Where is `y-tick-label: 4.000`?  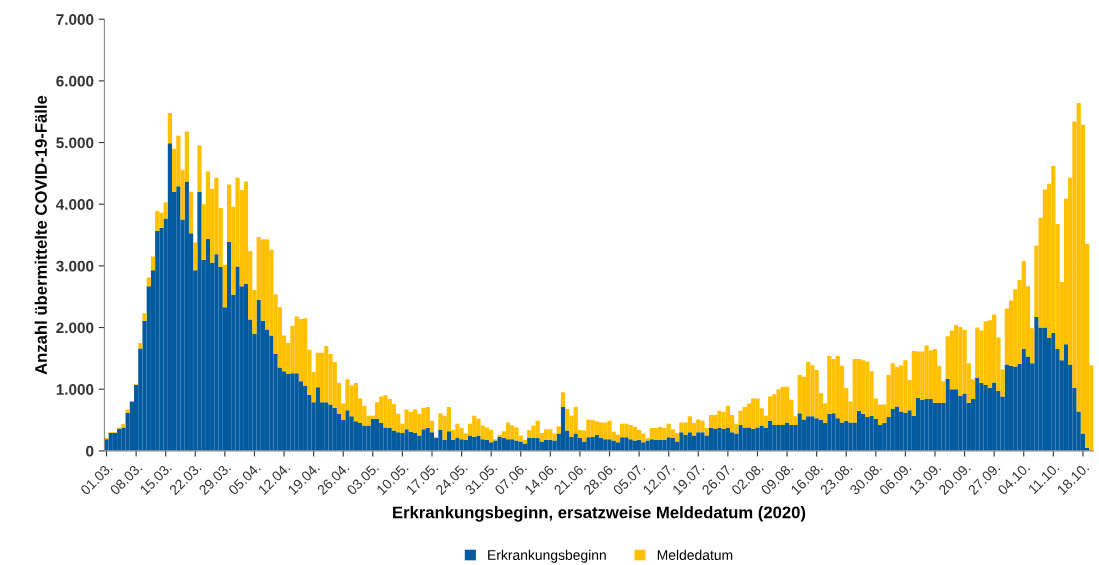
y-tick-label: 4.000 is located at coordinates (74, 204).